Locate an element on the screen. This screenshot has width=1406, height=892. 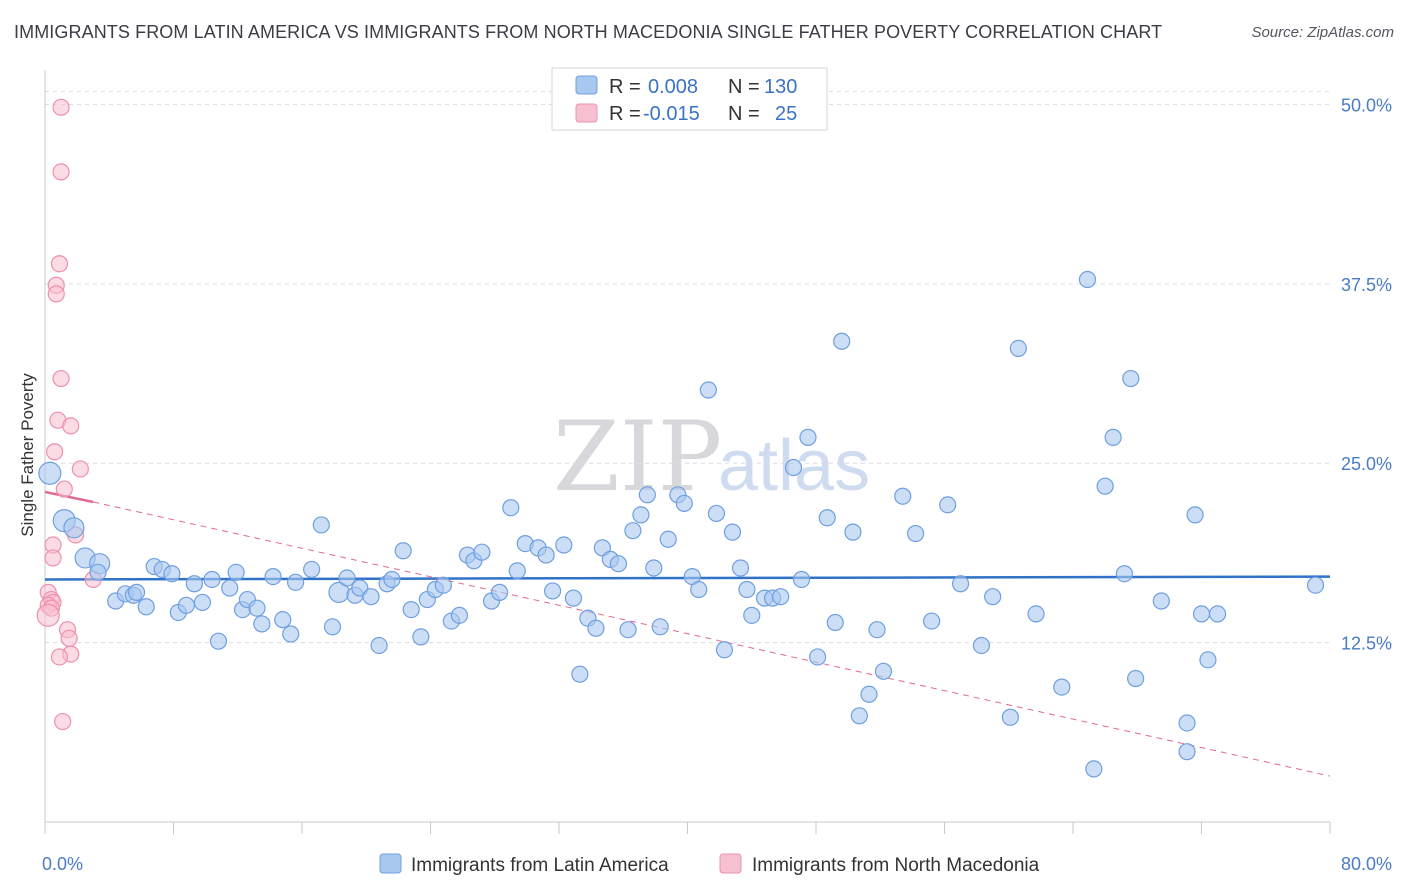
legend-n-value-blue: 130 is located at coordinates (780, 87).